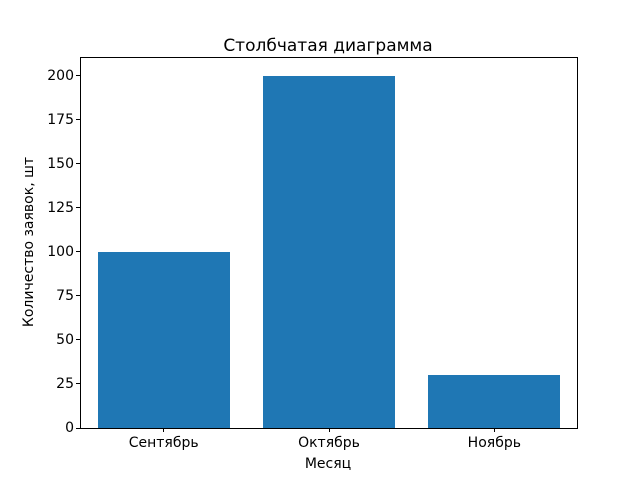 The height and width of the screenshot is (480, 640). I want to click on bar-ноябрь, so click(494, 401).